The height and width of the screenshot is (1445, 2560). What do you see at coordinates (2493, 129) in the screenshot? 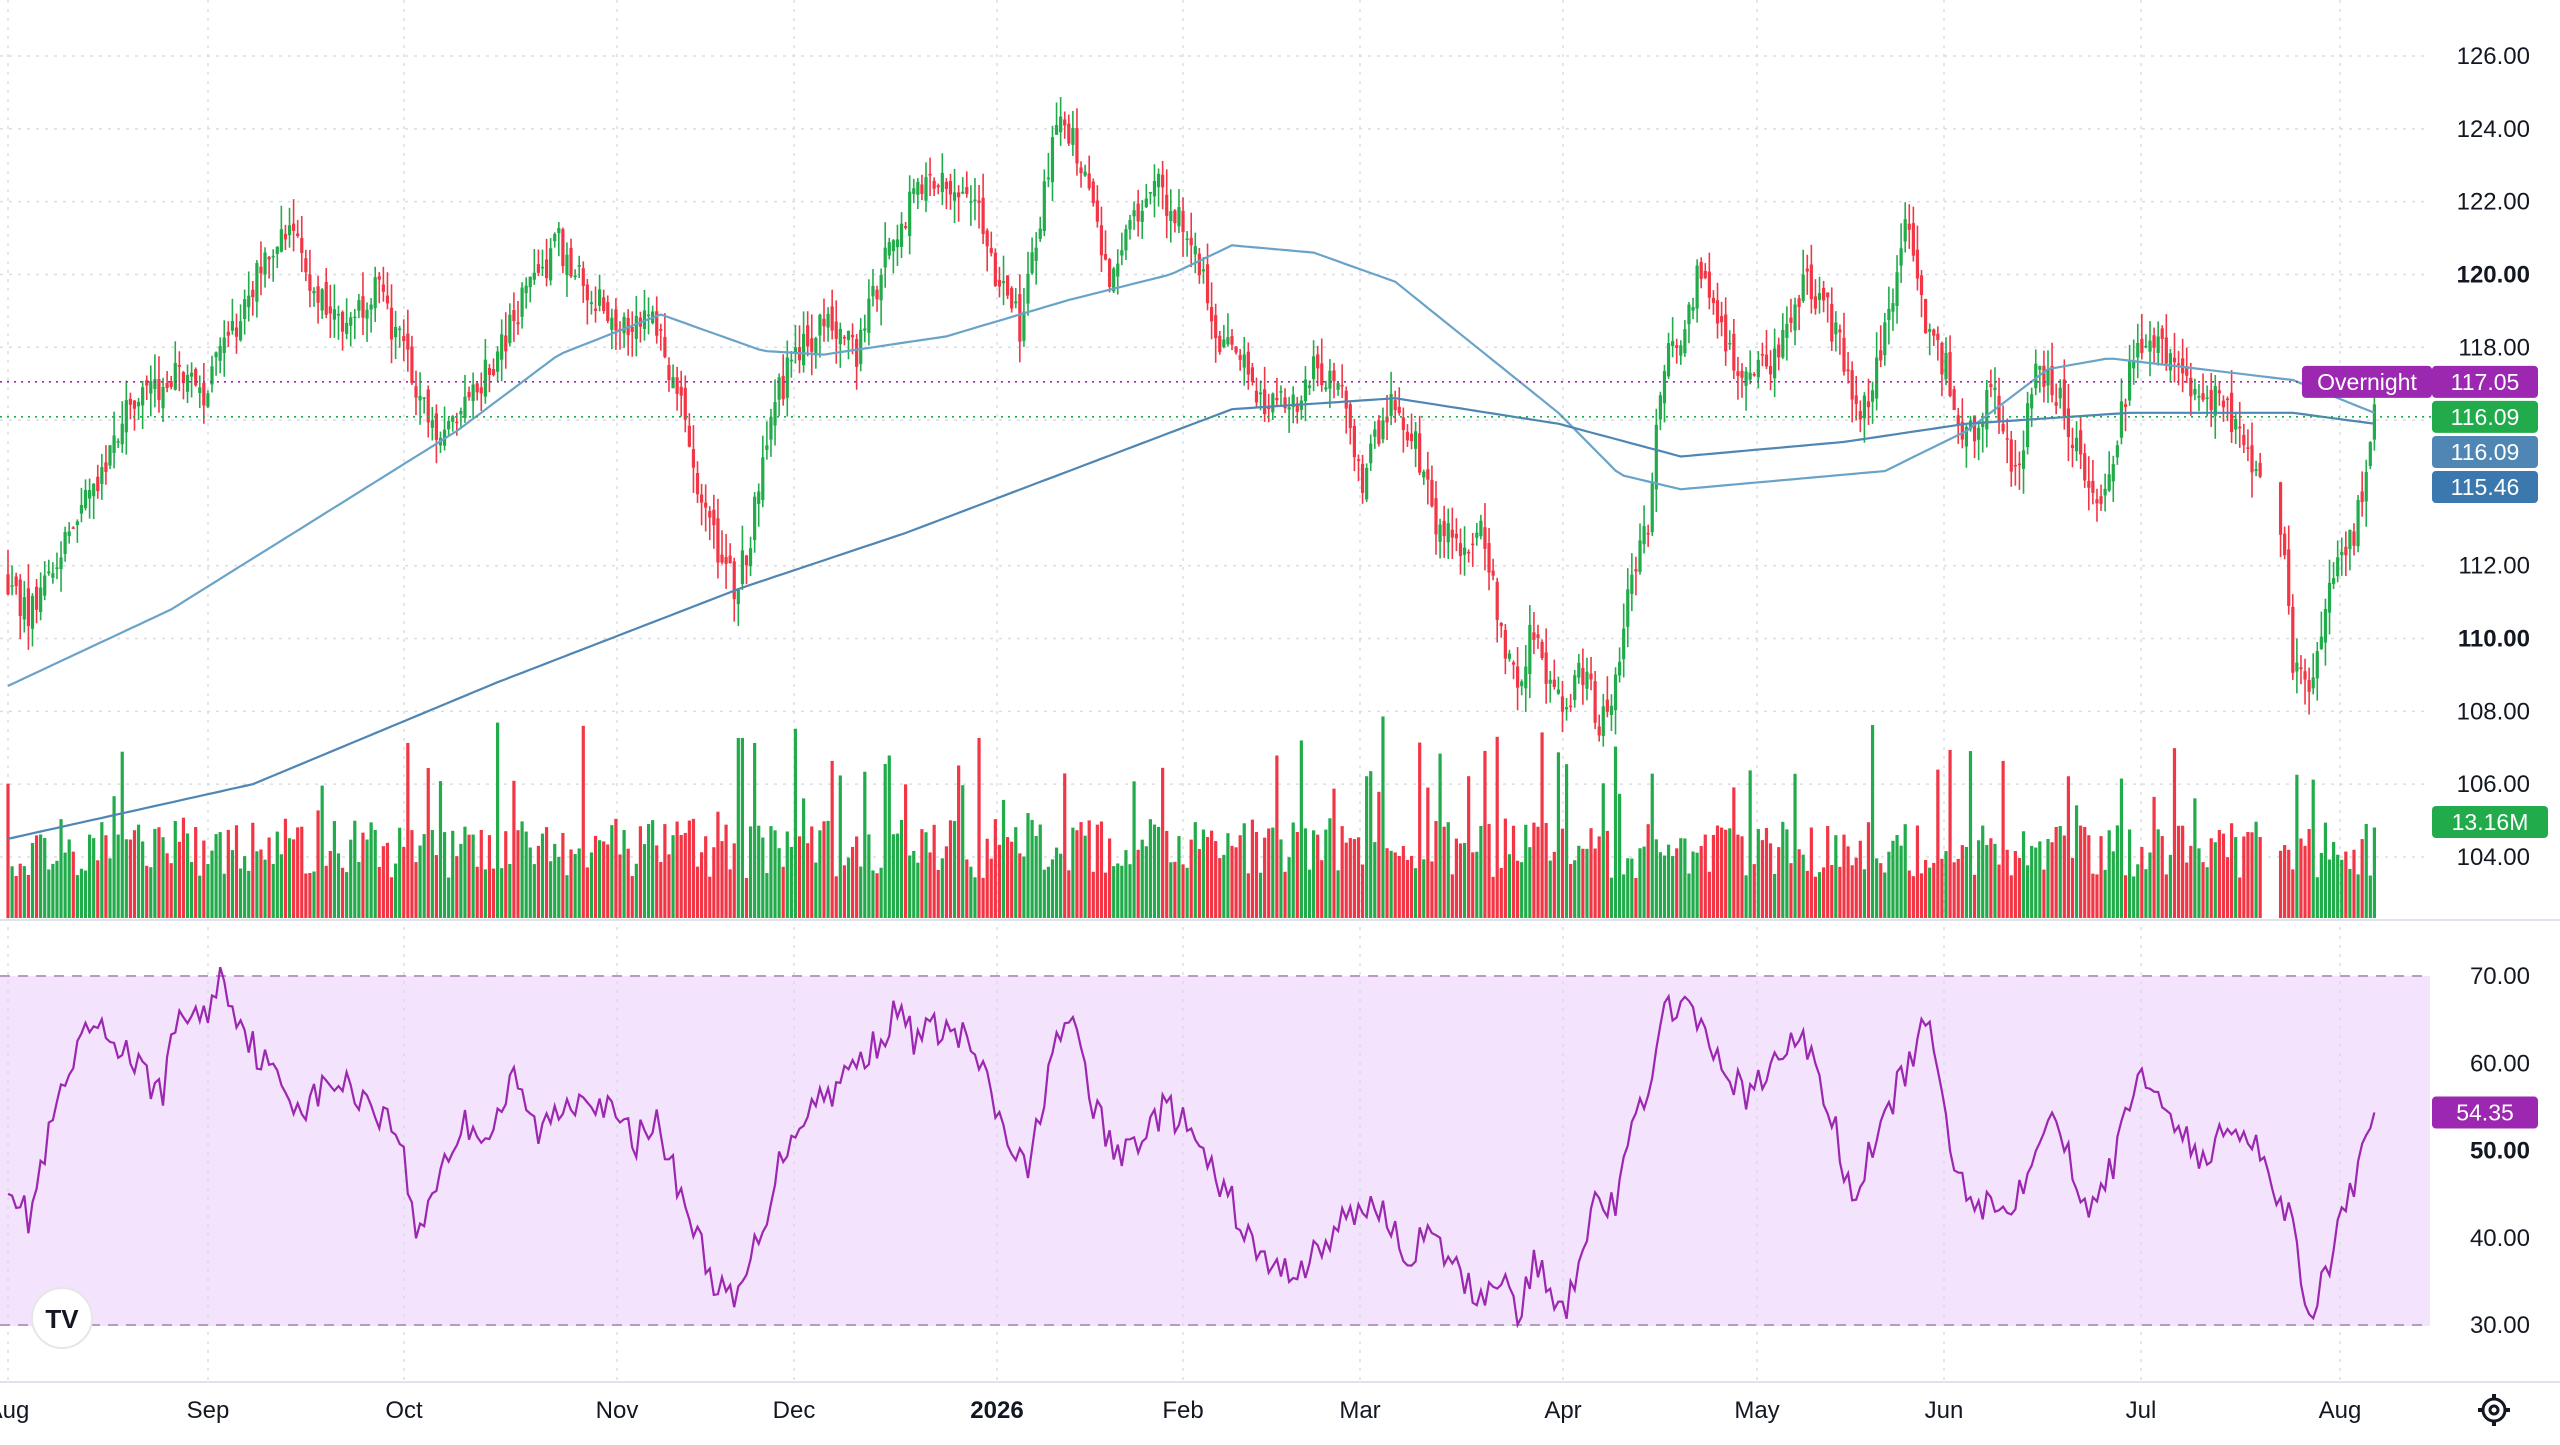
I see `price-tick-label: 124.00` at bounding box center [2493, 129].